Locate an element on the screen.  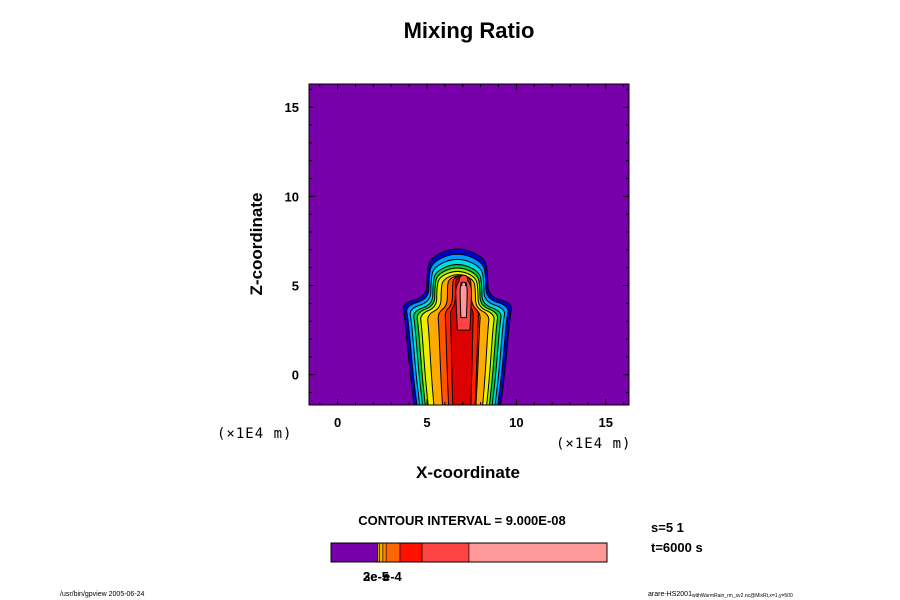
footer-left: /usr/bin/gpview 2005-06-24 is located at coordinates (102, 594).